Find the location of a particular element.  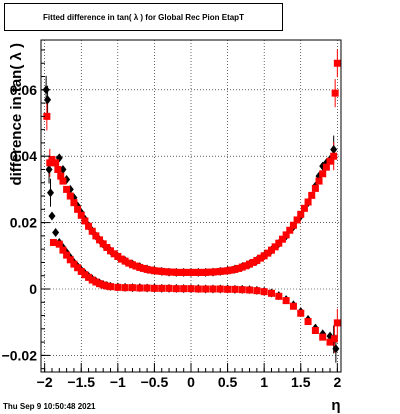

y-tick-label: 0.04 is located at coordinates (23, 156).